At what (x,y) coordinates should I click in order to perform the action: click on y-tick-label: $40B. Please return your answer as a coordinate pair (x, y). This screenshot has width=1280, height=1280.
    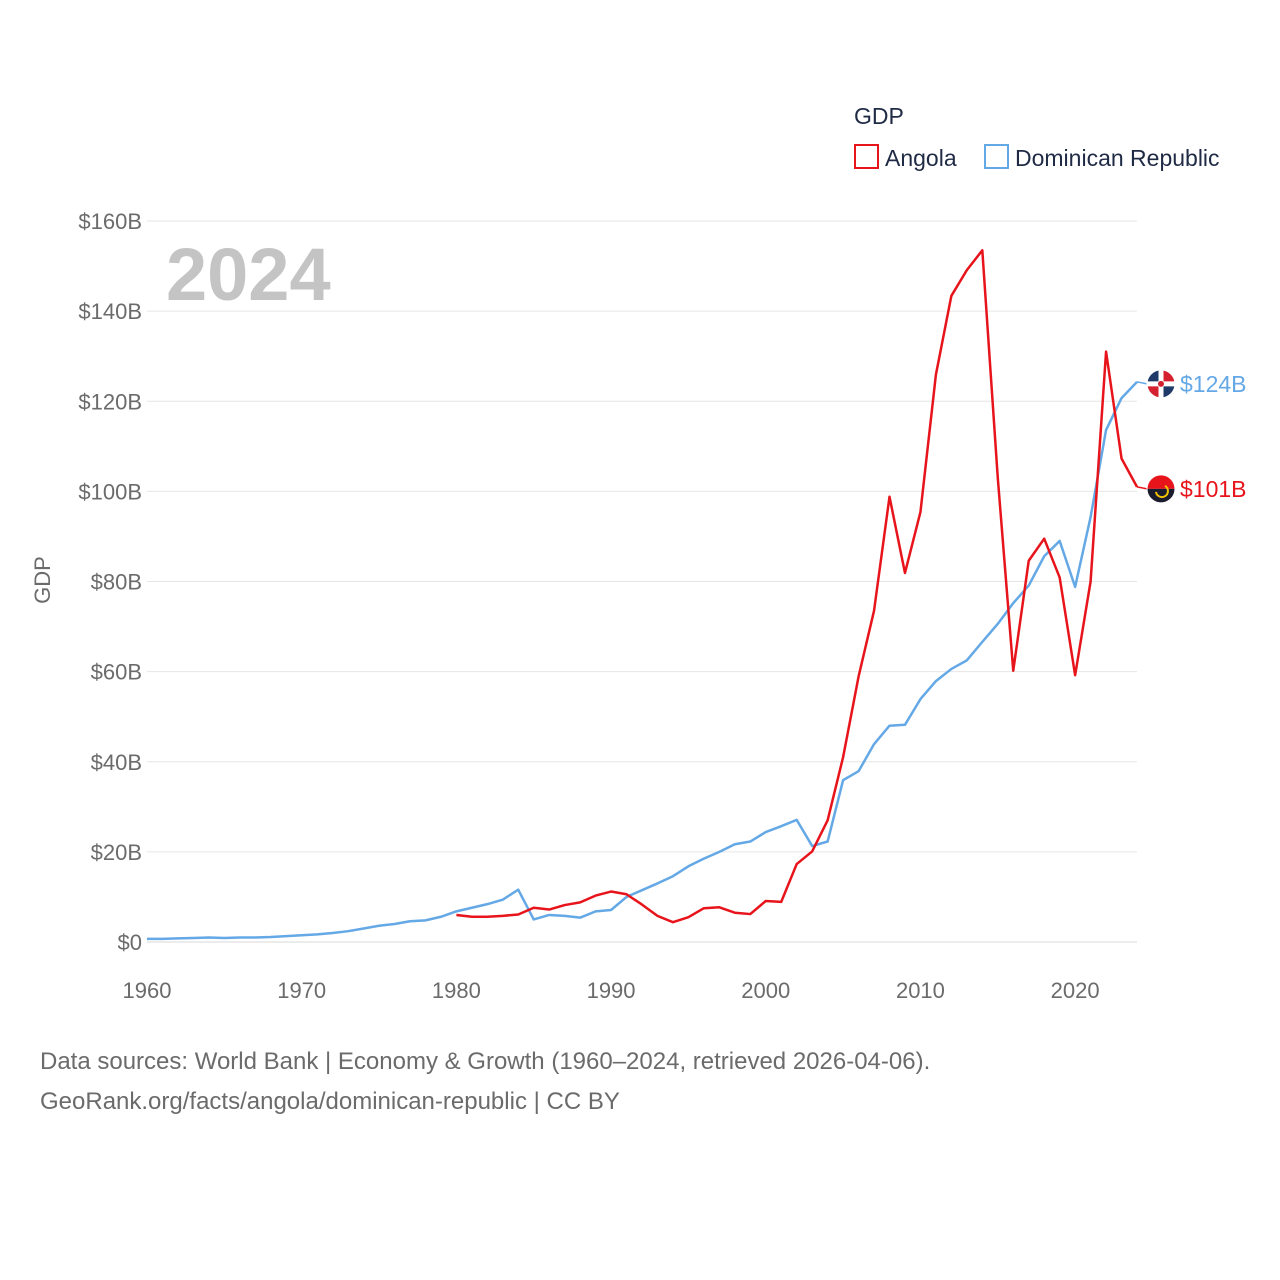
    Looking at the image, I should click on (116, 762).